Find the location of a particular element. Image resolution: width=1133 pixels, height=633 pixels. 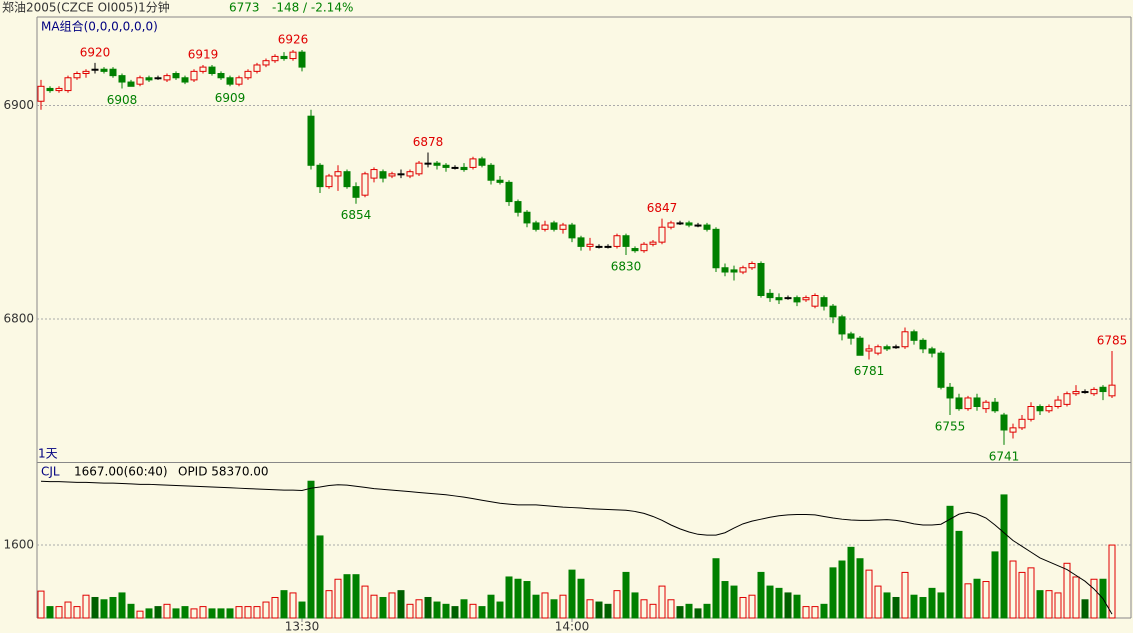

title: 郑油2005(CZCE OI005)1分钟 is located at coordinates (86, 7).